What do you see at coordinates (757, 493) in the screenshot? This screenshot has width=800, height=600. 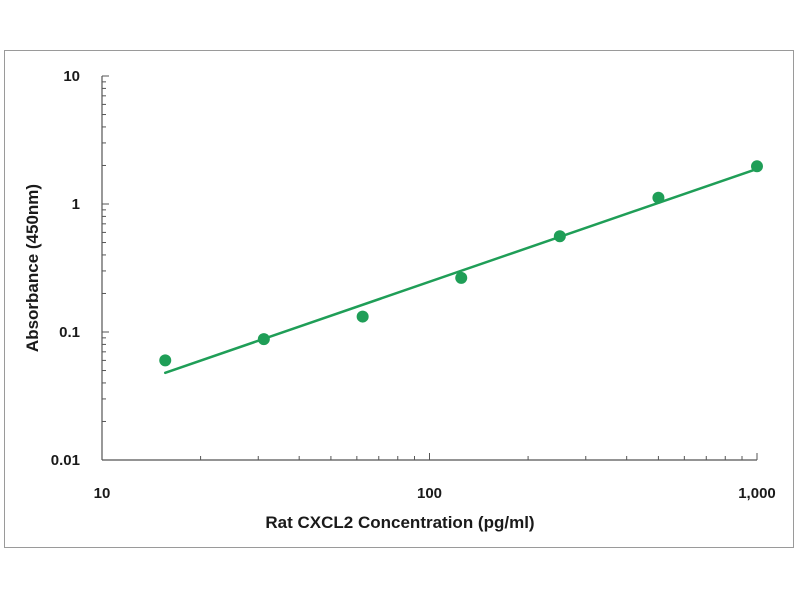 I see `x-tick-label: 1,000` at bounding box center [757, 493].